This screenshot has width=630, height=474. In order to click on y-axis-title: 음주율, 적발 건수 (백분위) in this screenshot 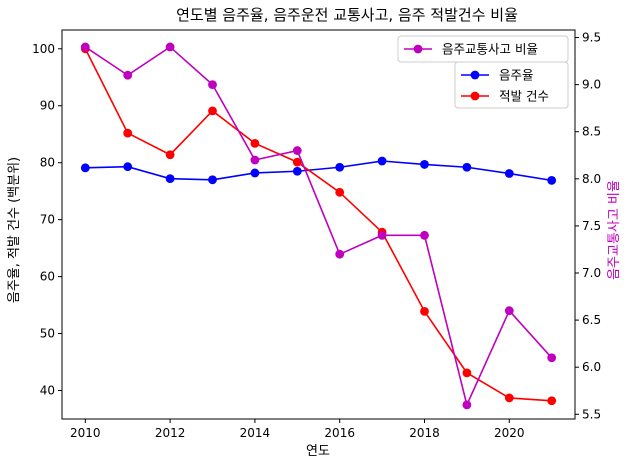, I will do `click(14, 230)`.